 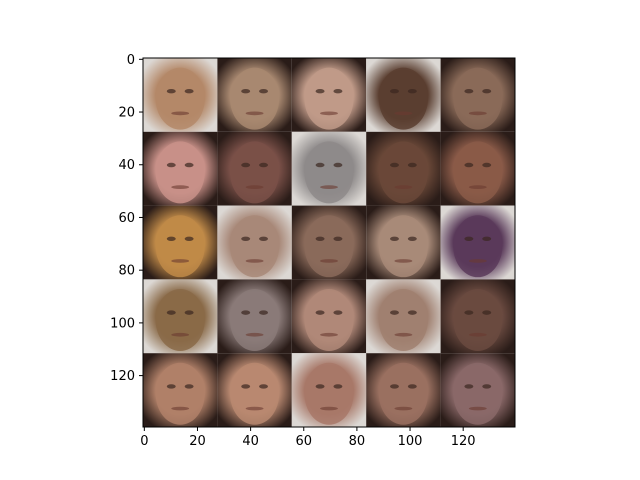 What do you see at coordinates (403, 168) in the screenshot?
I see `face-tile-r2-c4` at bounding box center [403, 168].